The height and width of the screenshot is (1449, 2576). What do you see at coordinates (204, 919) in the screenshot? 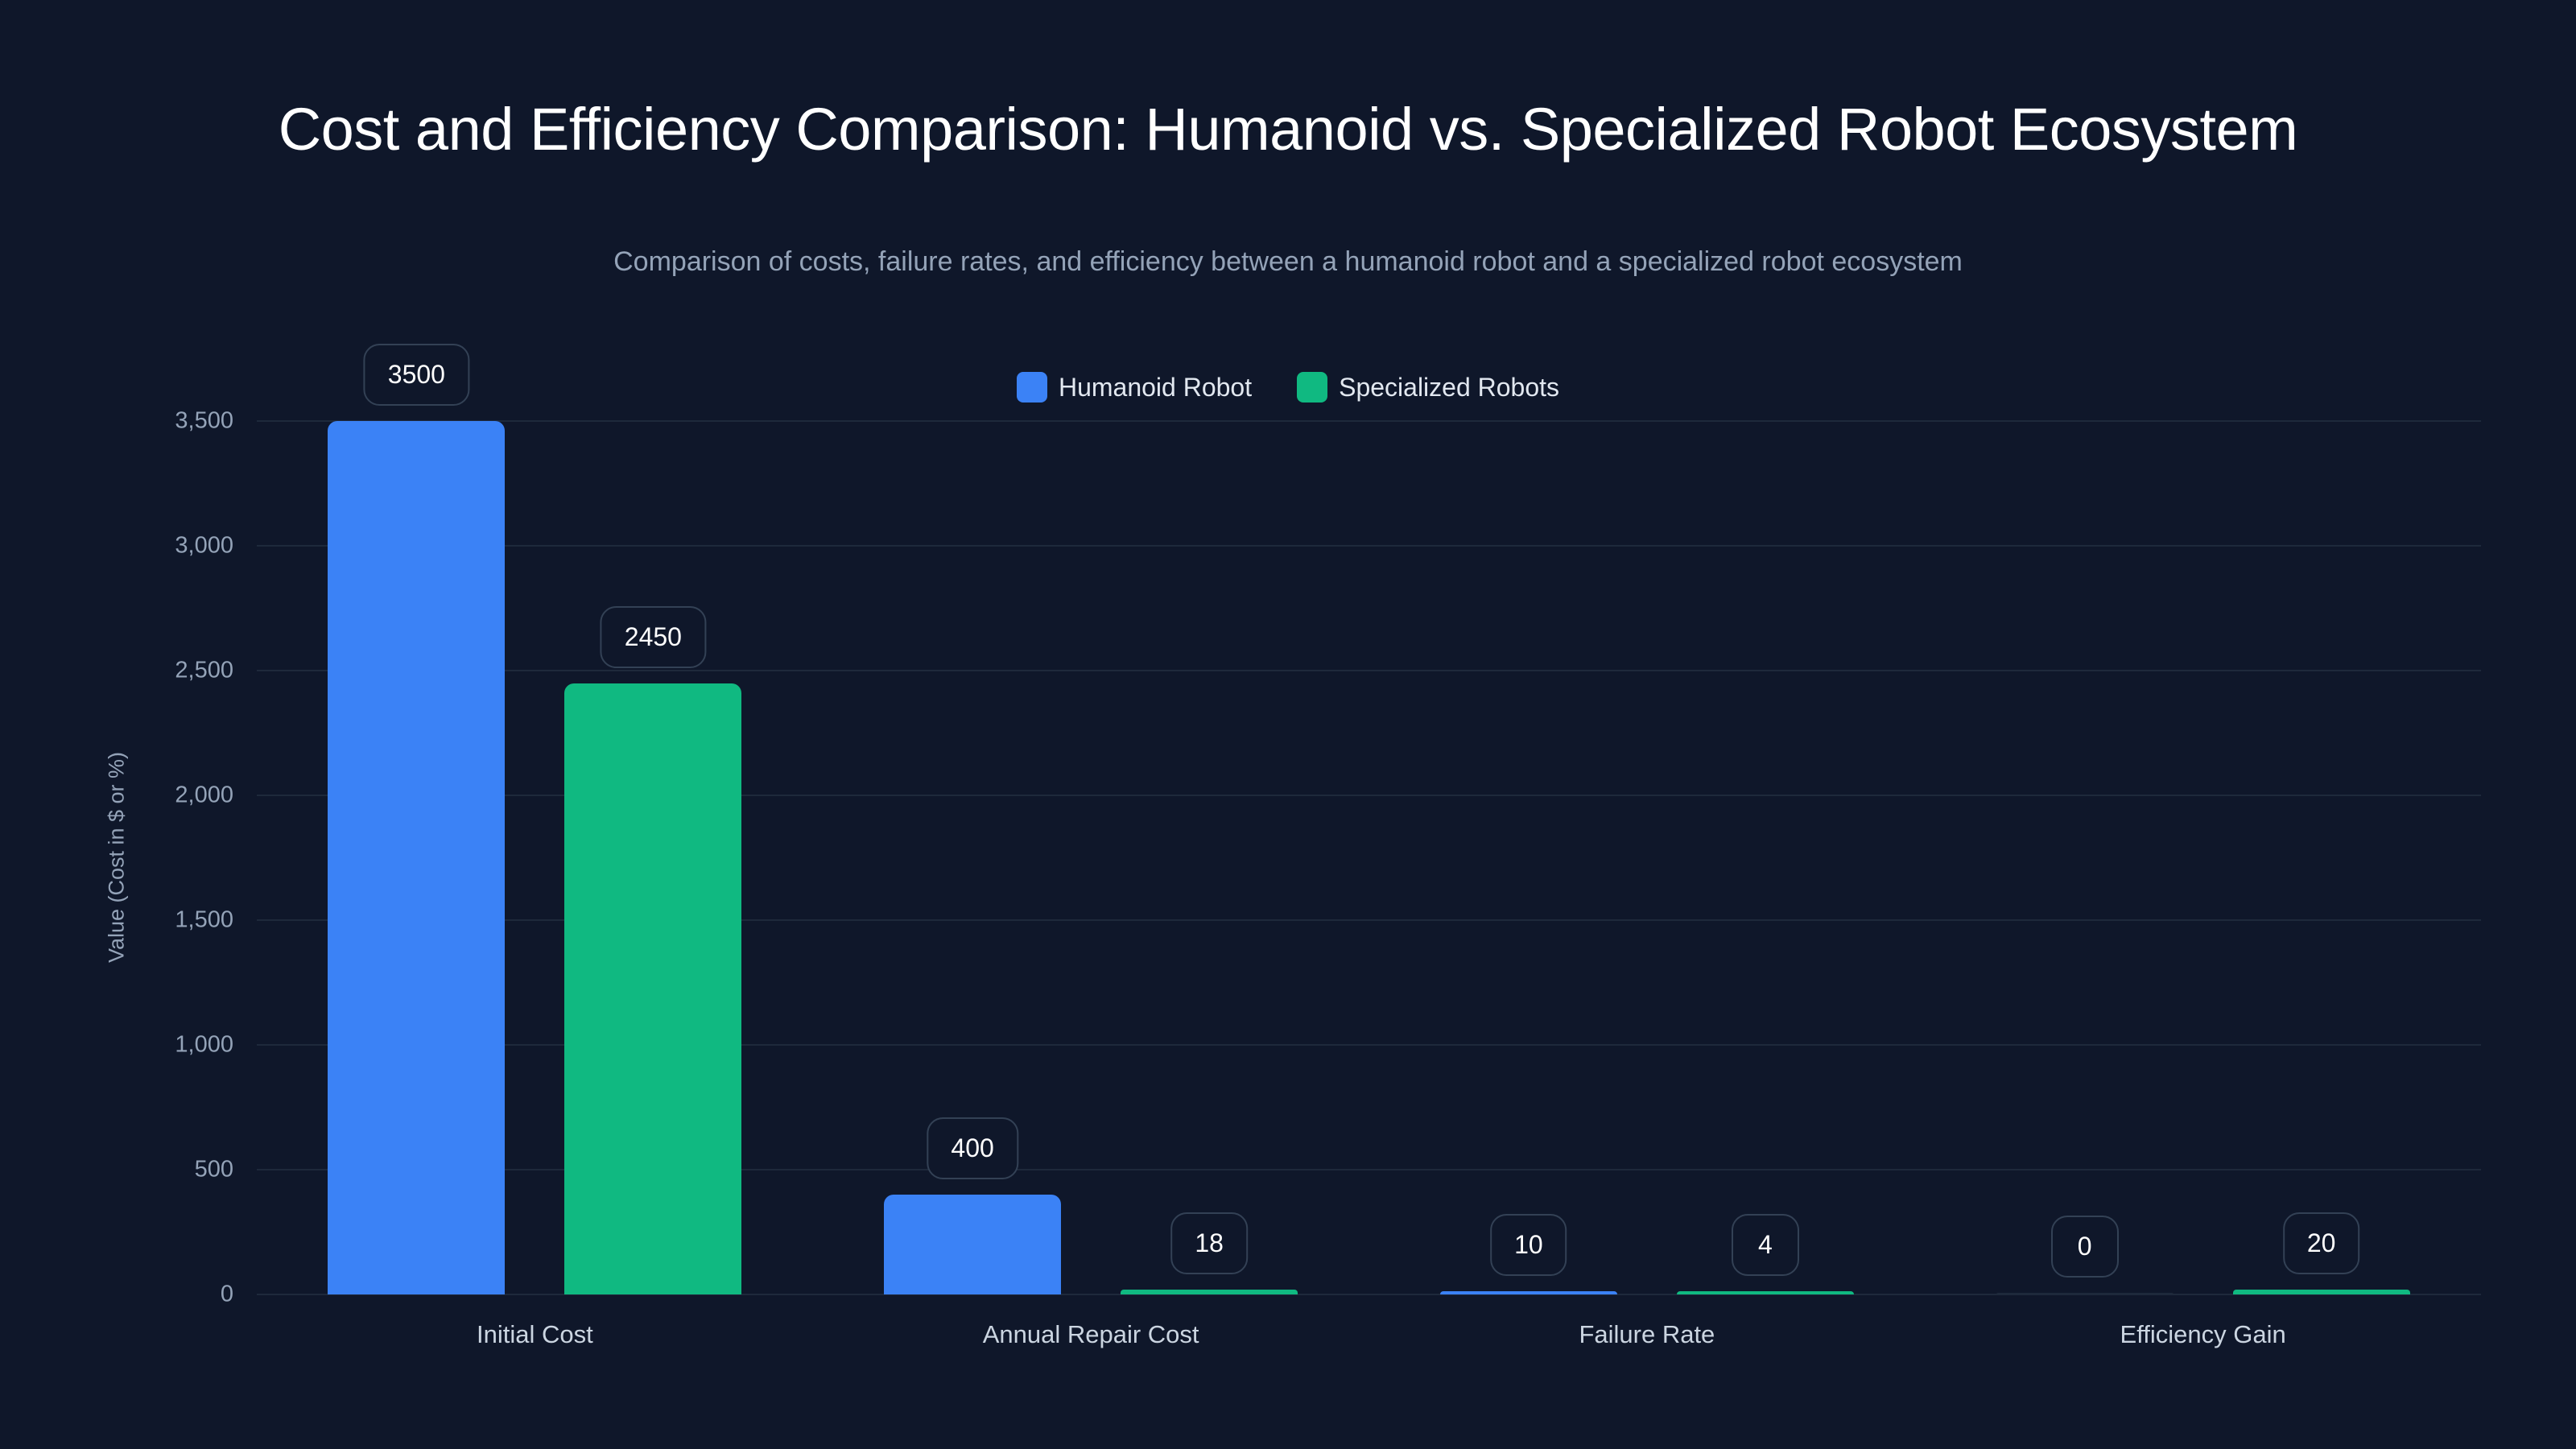
I see `y-tick-label: 1,500` at bounding box center [204, 919].